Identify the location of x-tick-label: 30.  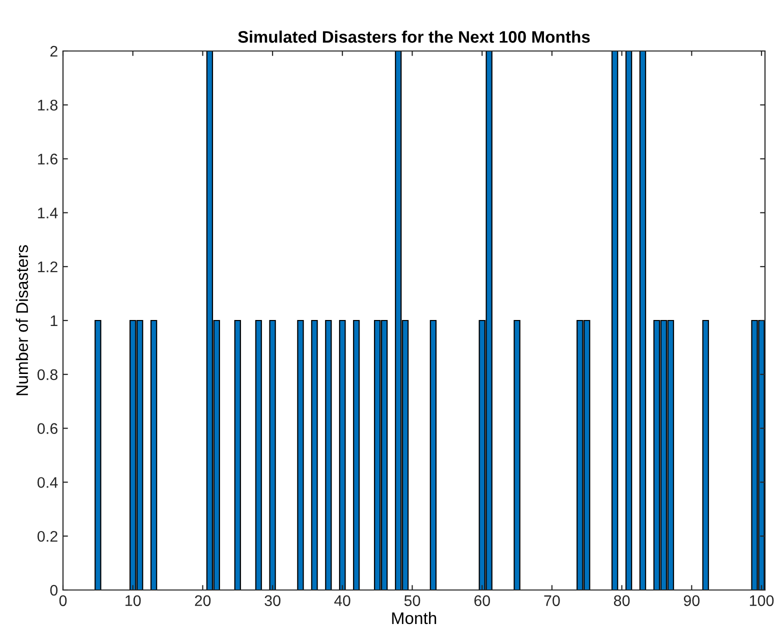
(272, 600).